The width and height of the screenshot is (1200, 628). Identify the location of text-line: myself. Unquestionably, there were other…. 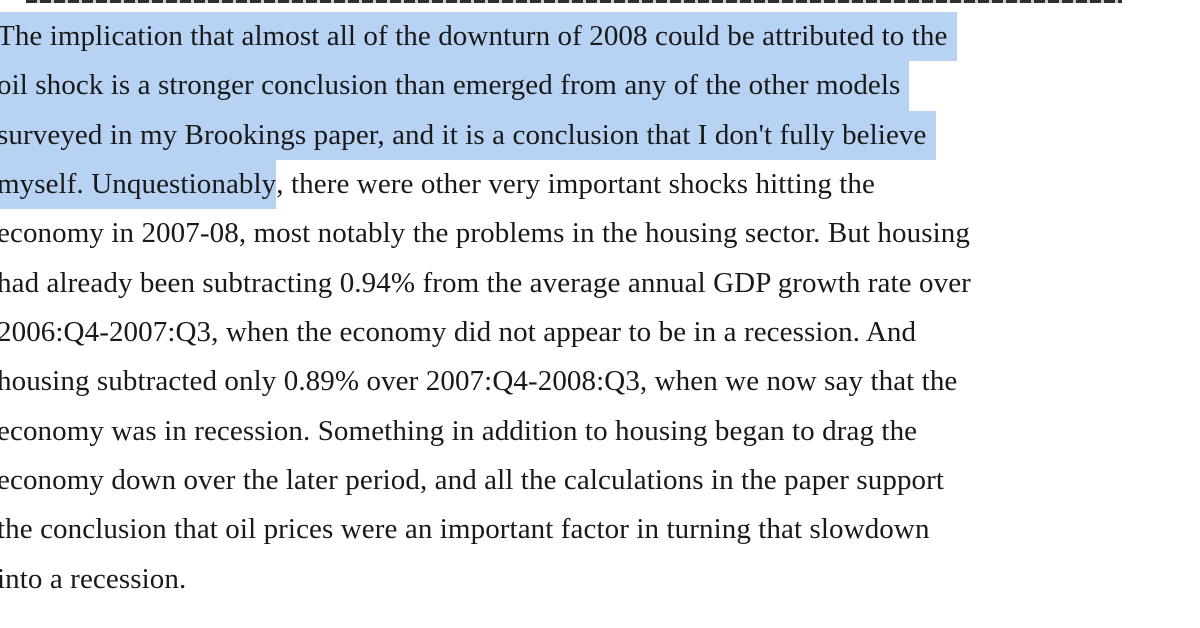
(600, 184).